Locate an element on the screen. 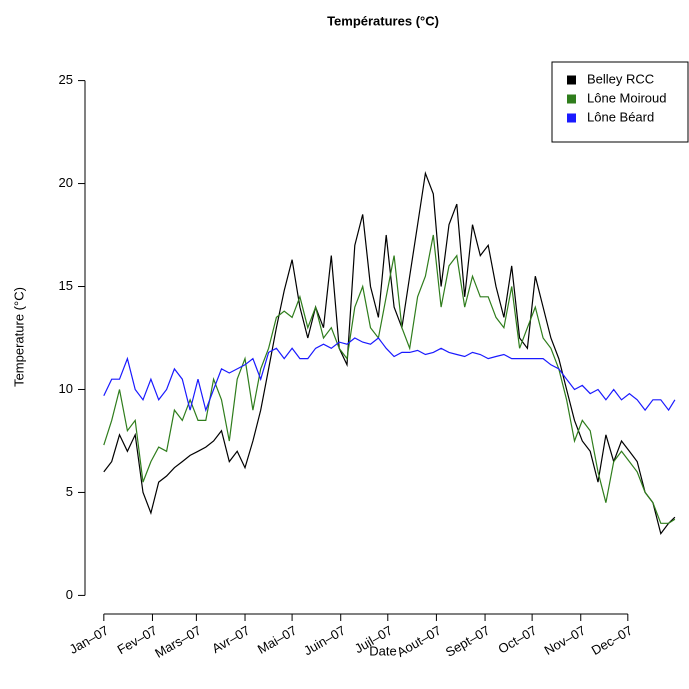  x-tick-label: Oct–07 is located at coordinates (518, 640).